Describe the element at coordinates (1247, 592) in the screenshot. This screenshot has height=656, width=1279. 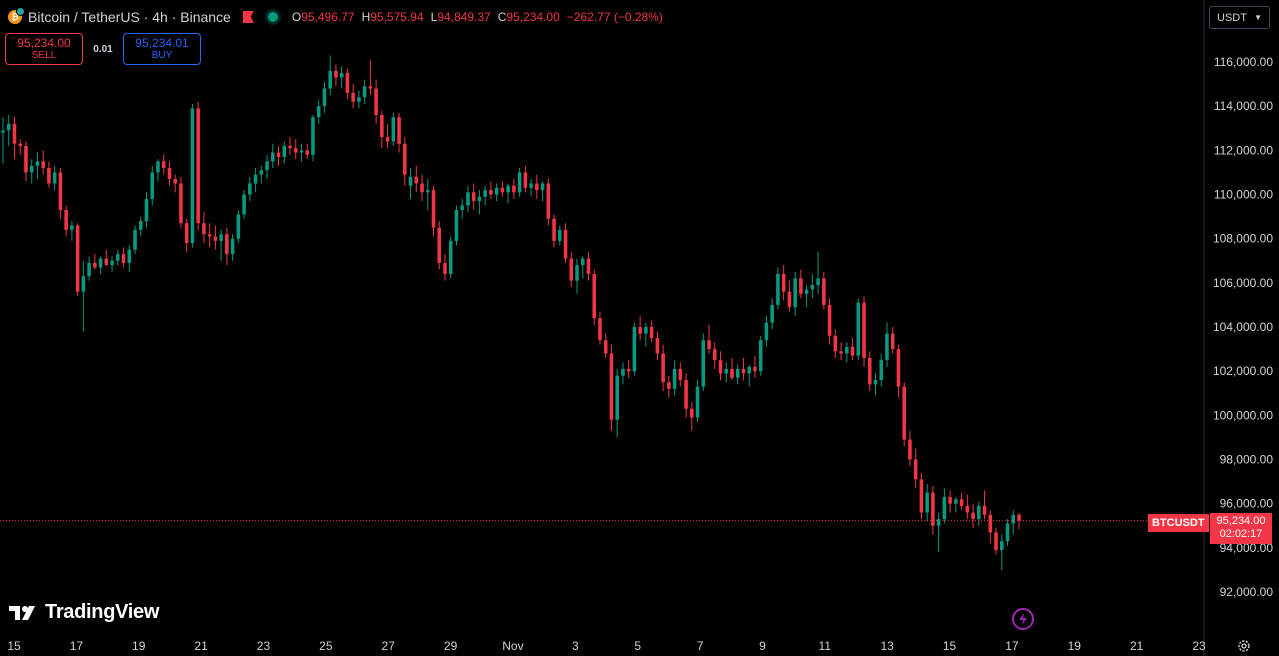
I see `price-tick-label: 92,000.00` at that location.